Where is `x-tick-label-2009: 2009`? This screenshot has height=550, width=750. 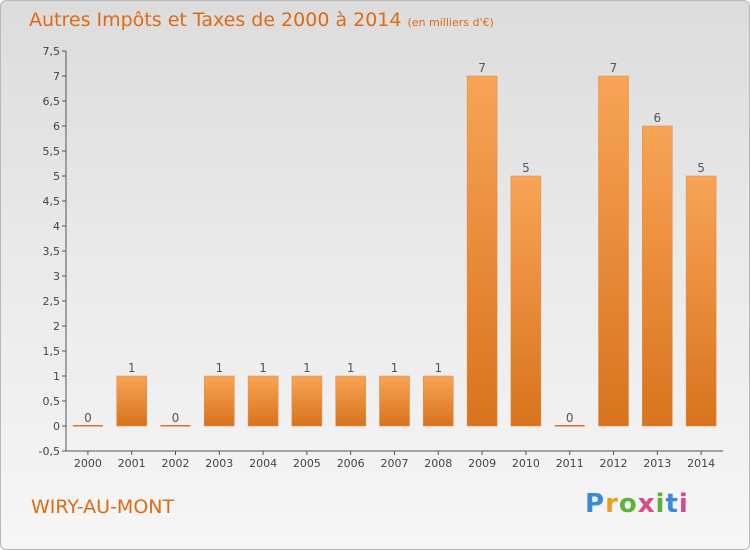
x-tick-label-2009: 2009 is located at coordinates (482, 463).